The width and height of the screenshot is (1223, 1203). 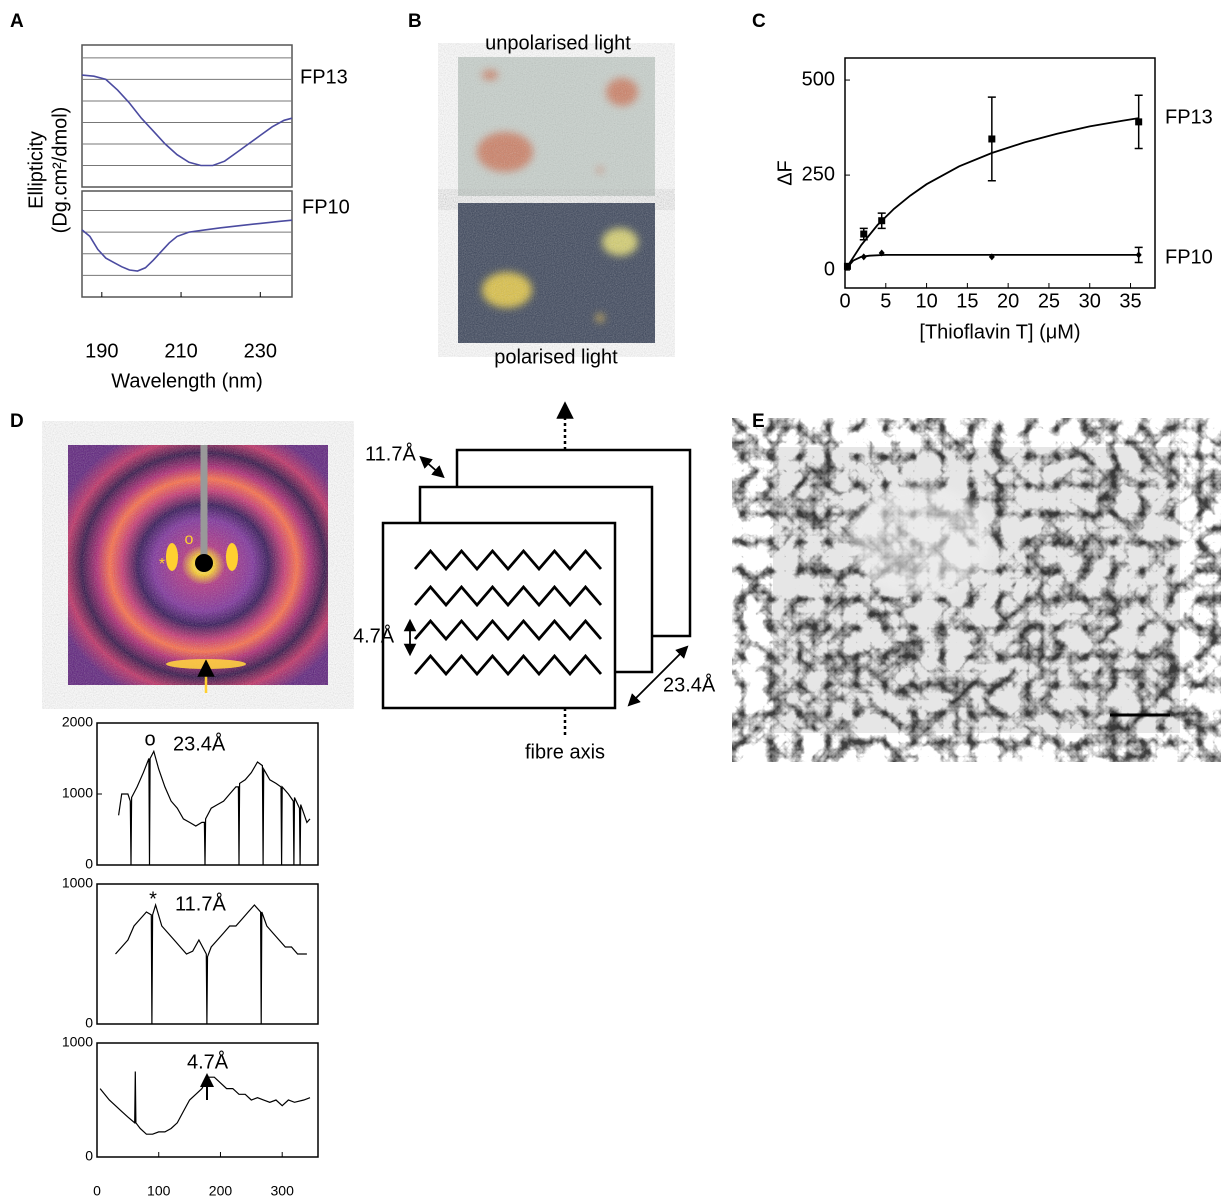 I want to click on x-tick-label: 5, so click(x=885, y=301).